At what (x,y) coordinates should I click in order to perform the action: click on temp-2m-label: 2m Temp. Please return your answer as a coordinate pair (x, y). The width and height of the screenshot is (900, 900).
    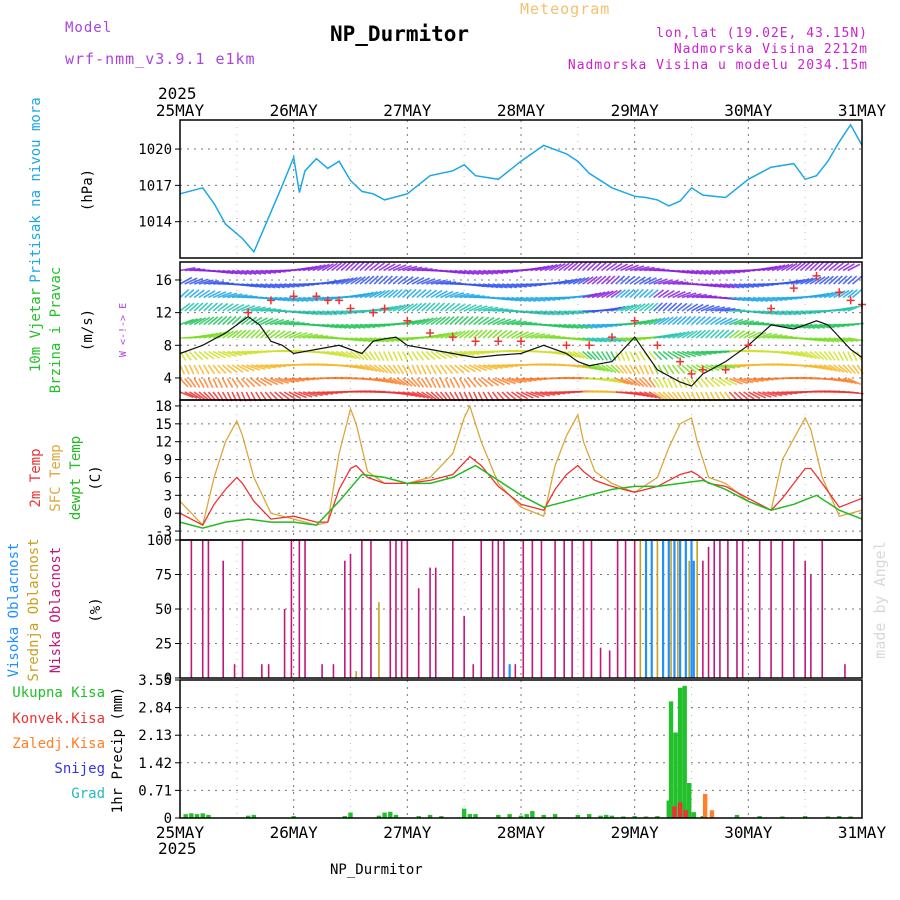
    Looking at the image, I should click on (36, 477).